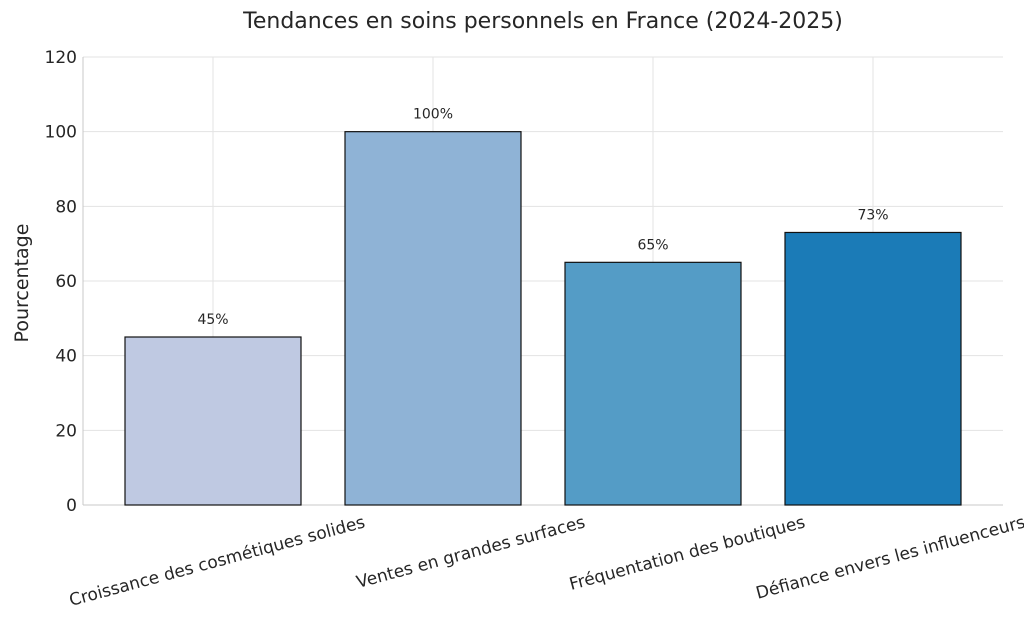 This screenshot has height=619, width=1024. What do you see at coordinates (61, 58) in the screenshot?
I see `y-tick-label: 120` at bounding box center [61, 58].